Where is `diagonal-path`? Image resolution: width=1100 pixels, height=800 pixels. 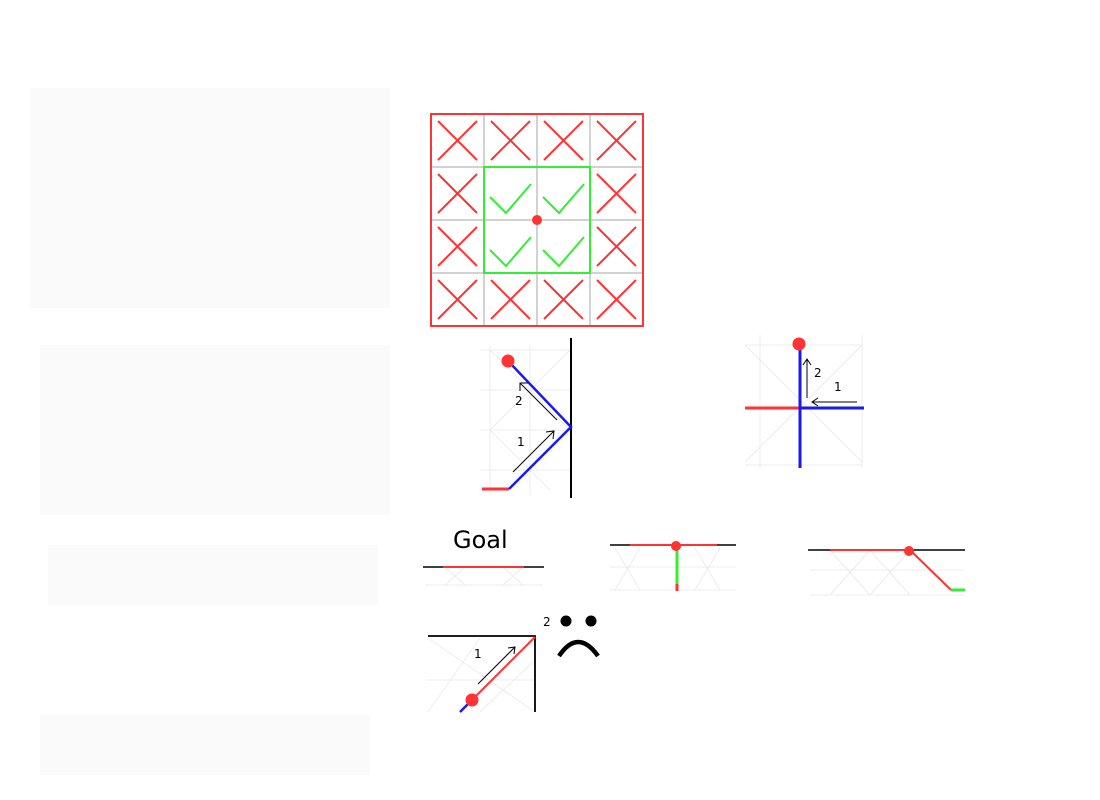 diagonal-path is located at coordinates (503, 668).